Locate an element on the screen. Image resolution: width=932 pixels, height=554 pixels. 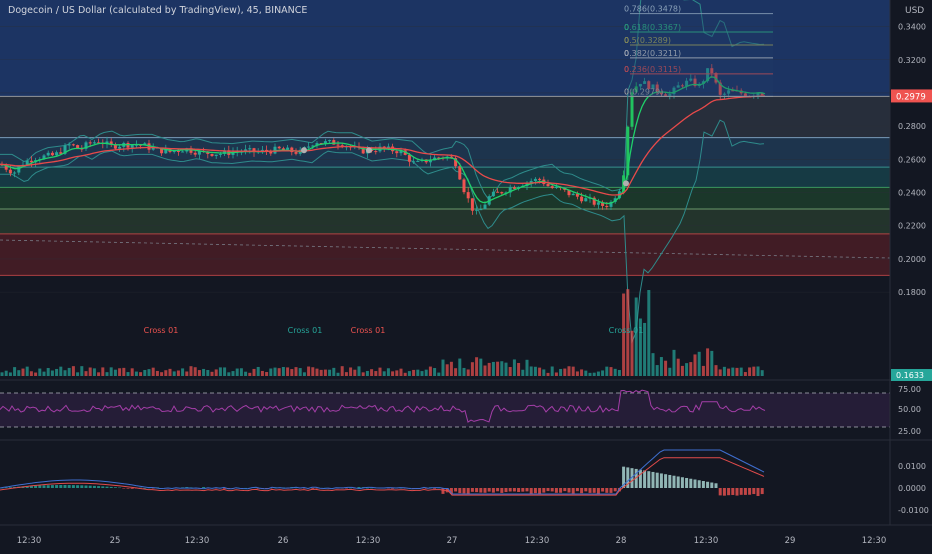
ema-slow is located at coordinates (382, 145).